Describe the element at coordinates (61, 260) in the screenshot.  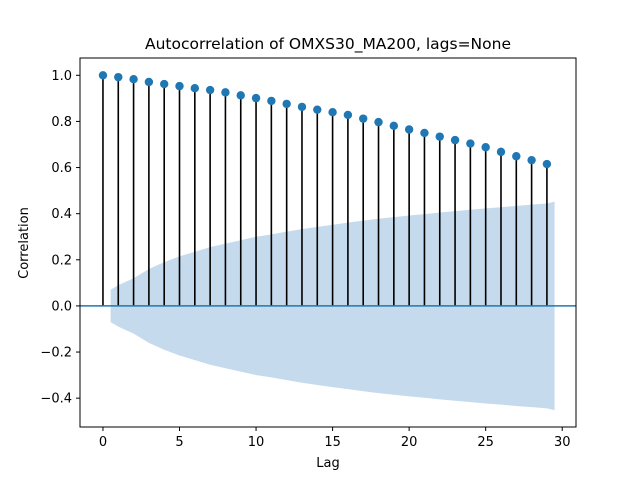
I see `y-tick-label: 0.2` at that location.